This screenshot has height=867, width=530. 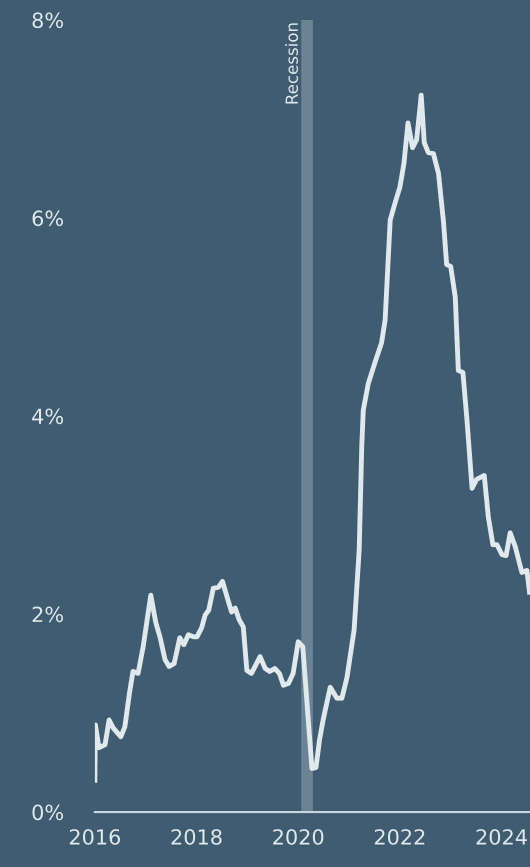 What do you see at coordinates (48, 416) in the screenshot?
I see `y-tick-label: 4%` at bounding box center [48, 416].